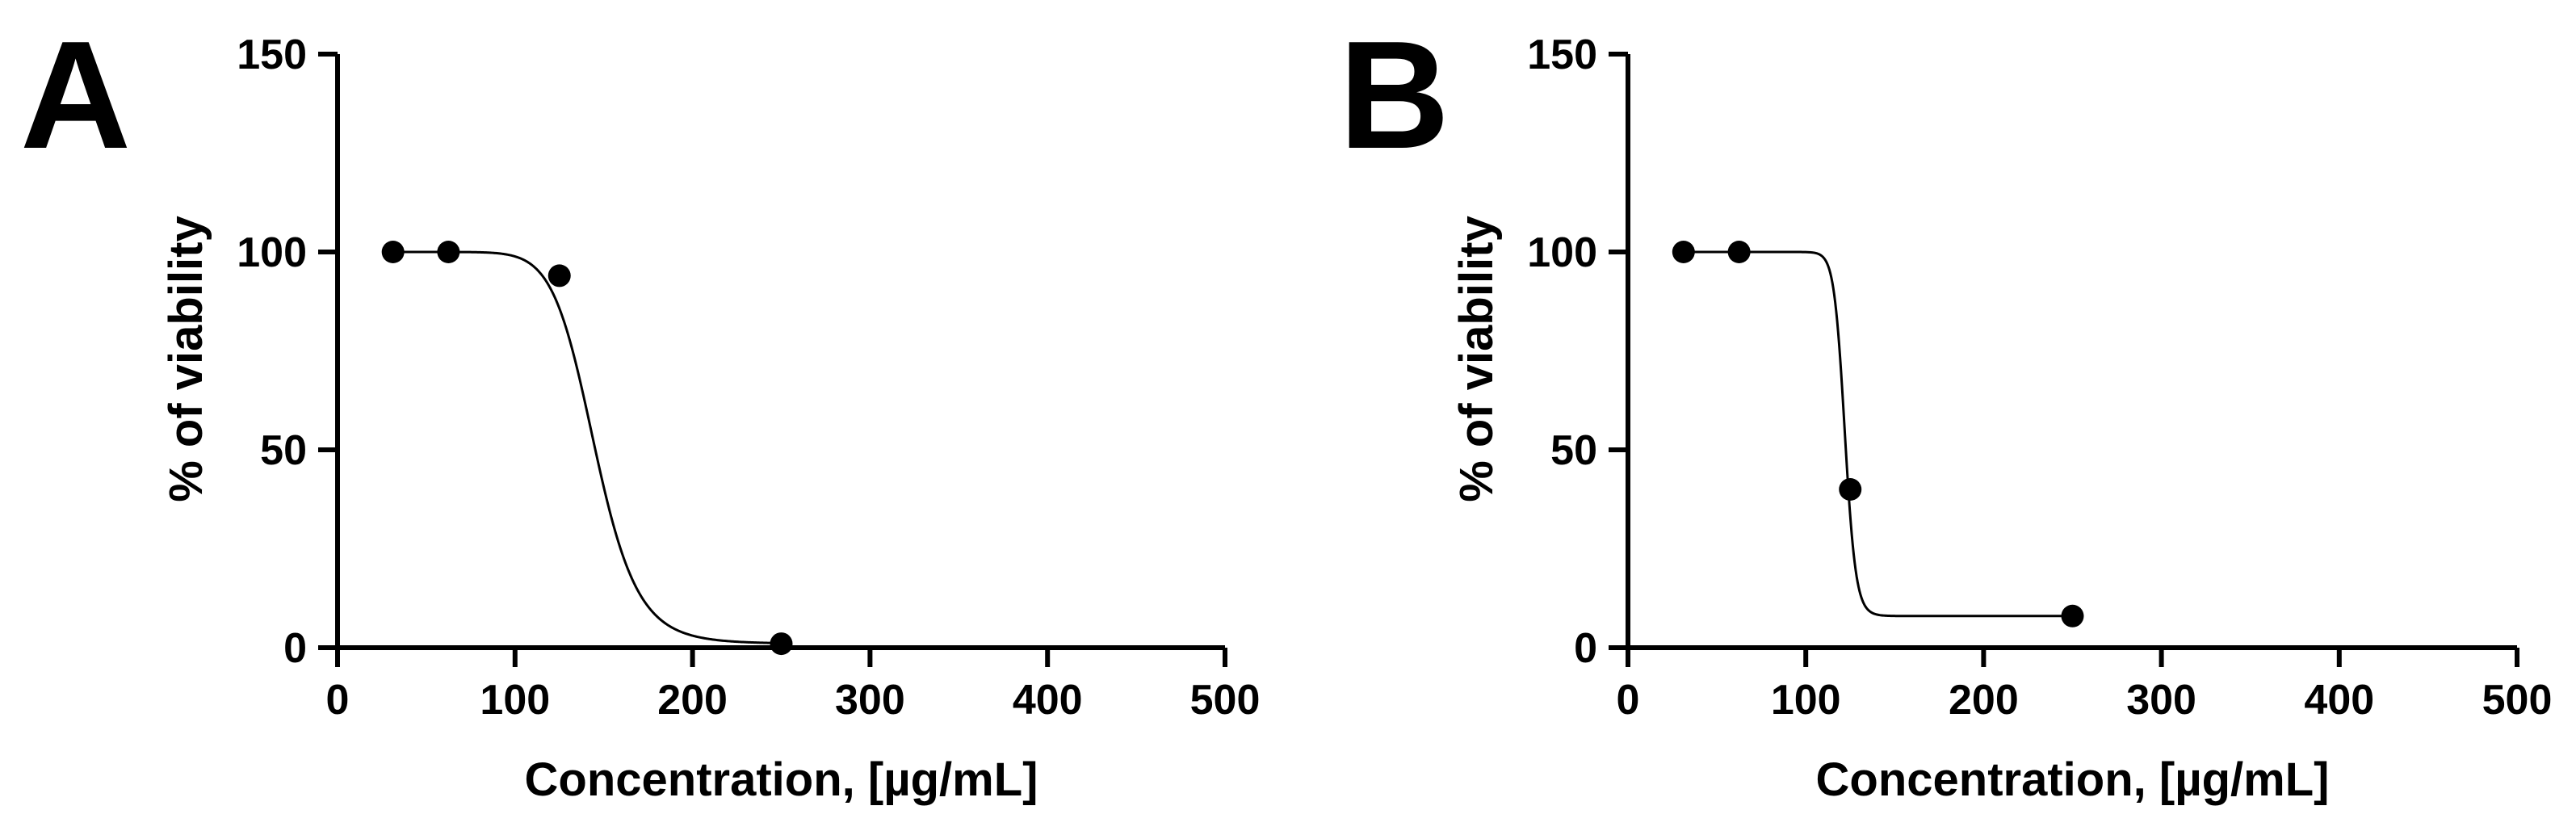  I want to click on panel-letter: B, so click(1394, 95).